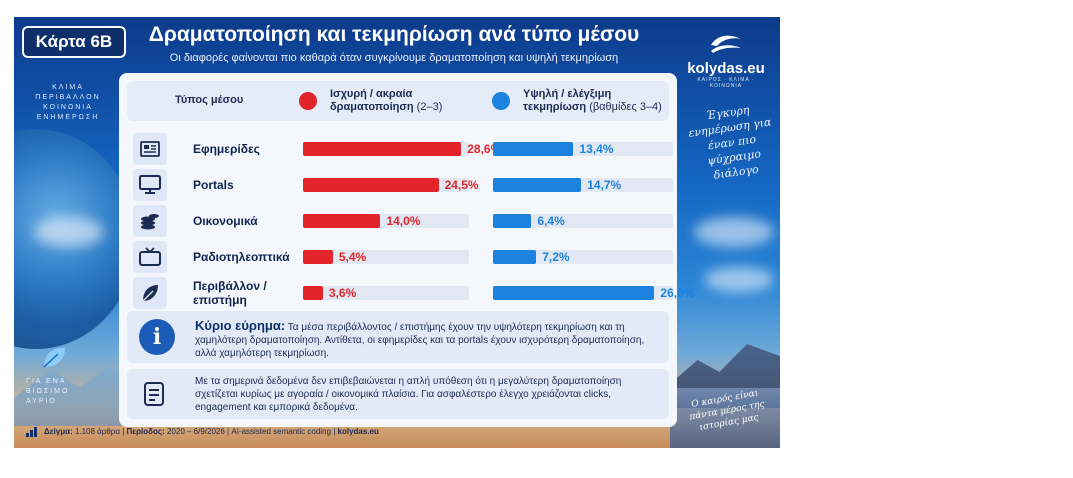 The width and height of the screenshot is (1073, 478). What do you see at coordinates (484, 149) in the screenshot?
I see `drama-value-label: 28,6%` at bounding box center [484, 149].